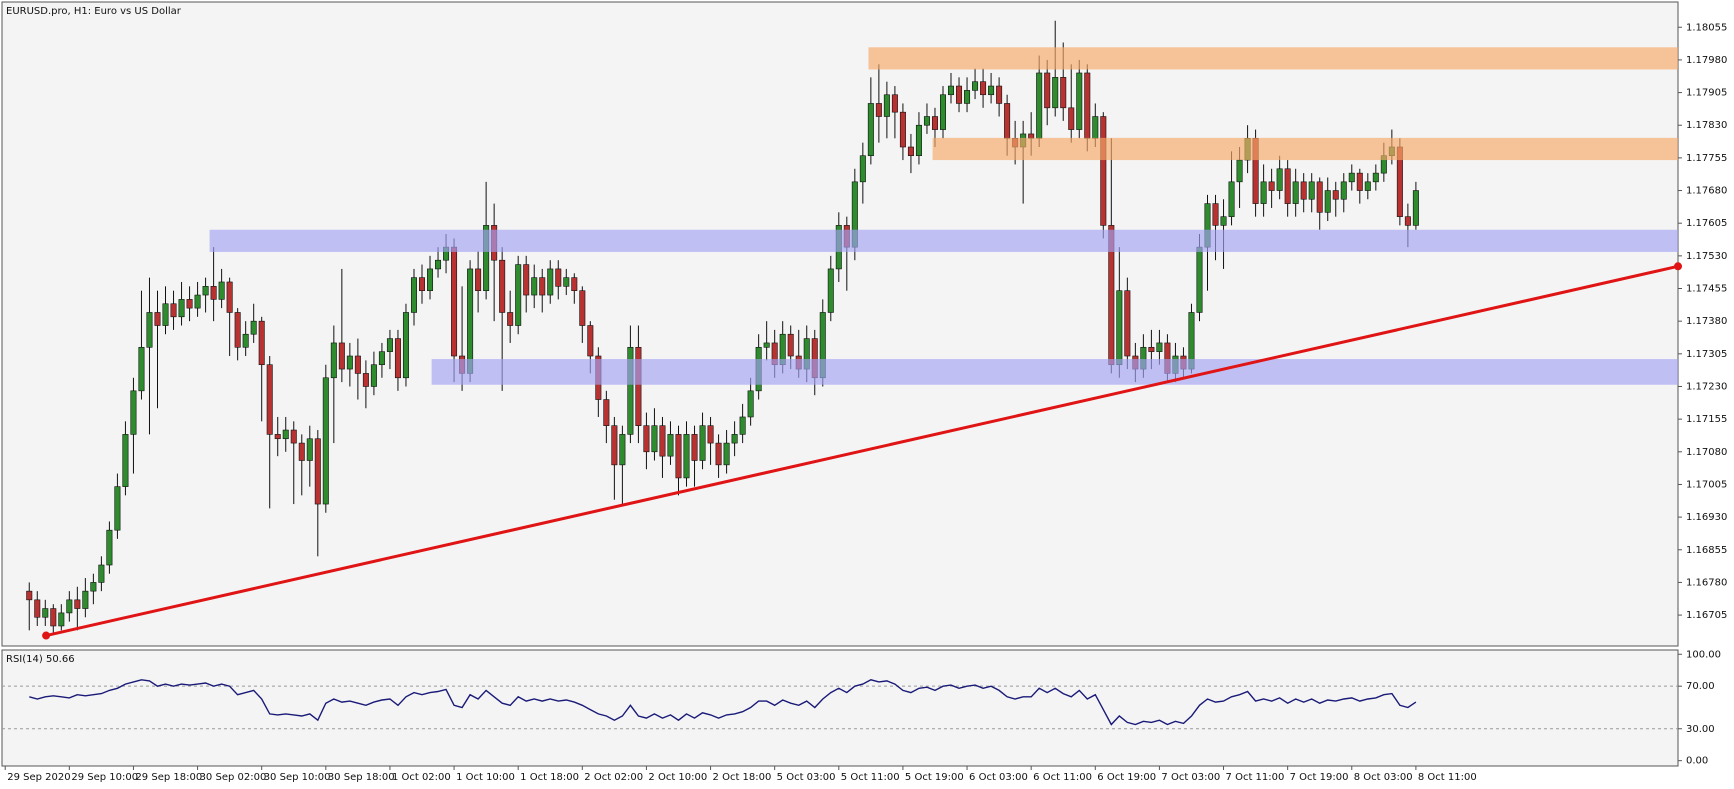  What do you see at coordinates (1706, 386) in the screenshot?
I see `y-tick-label: 1.17230` at bounding box center [1706, 386].